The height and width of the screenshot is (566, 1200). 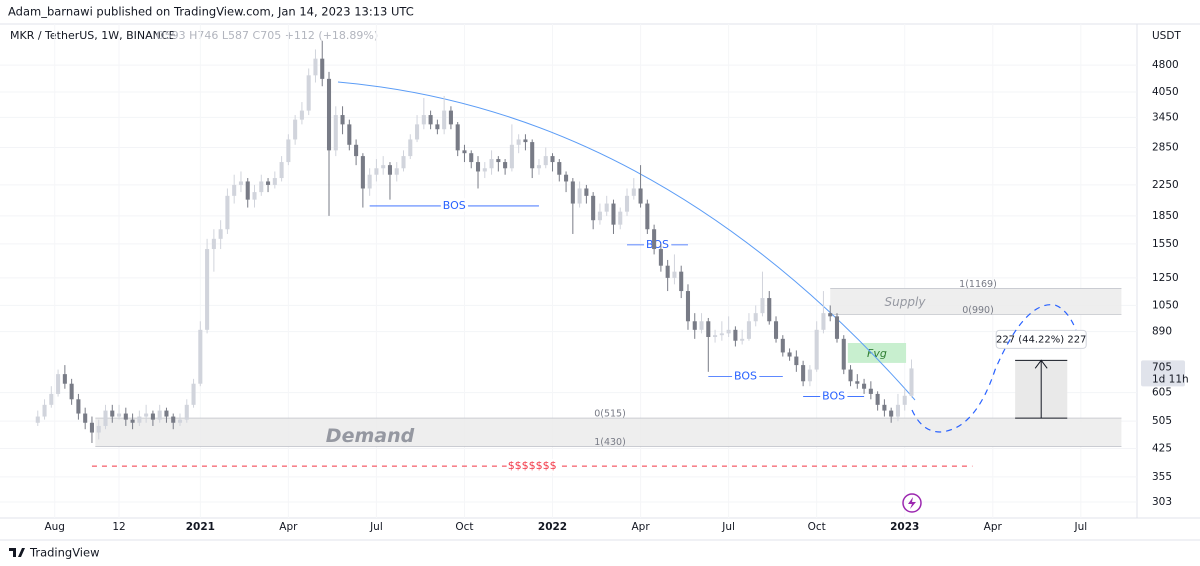 I want to click on y-tick-label: 355, so click(x=1162, y=477).